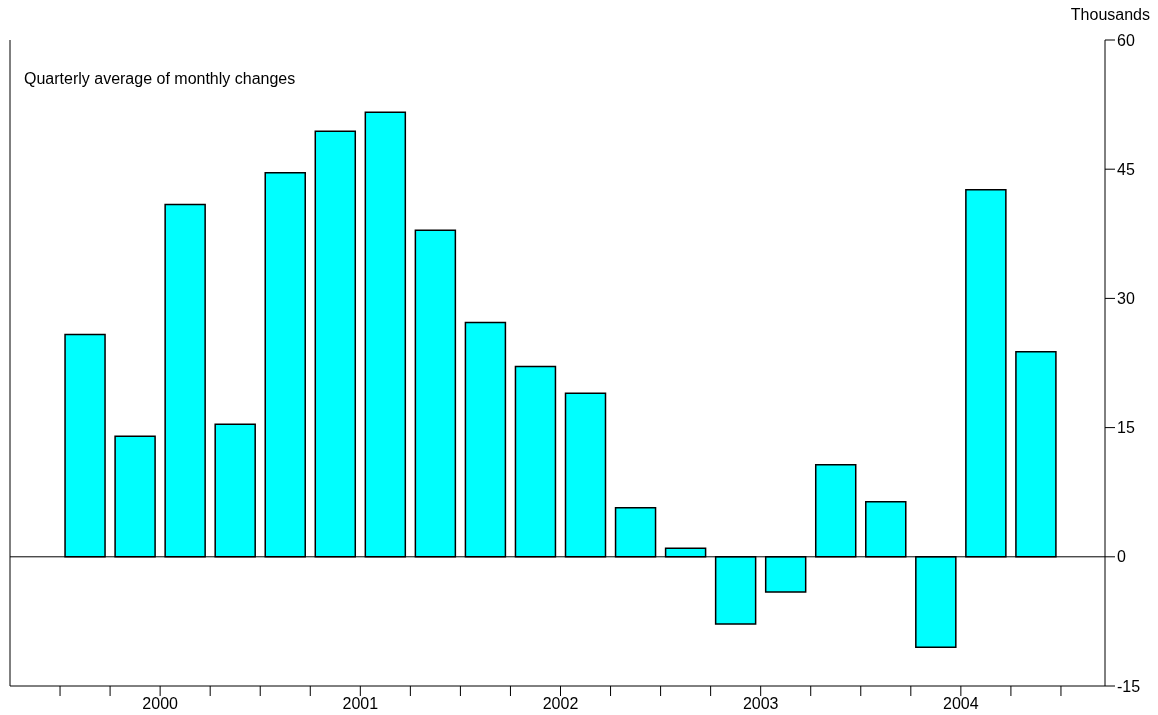 This screenshot has width=1158, height=715. Describe the element at coordinates (961, 704) in the screenshot. I see `x-tick-label: 2004` at that location.